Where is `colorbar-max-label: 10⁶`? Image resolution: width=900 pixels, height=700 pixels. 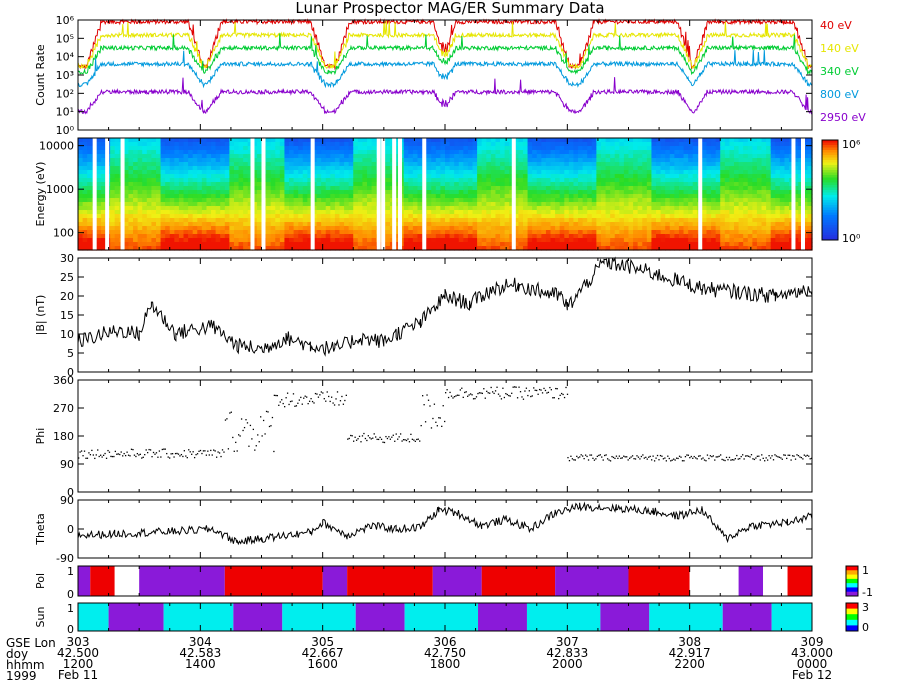
colorbar-max-label: 10⁶ is located at coordinates (851, 144).